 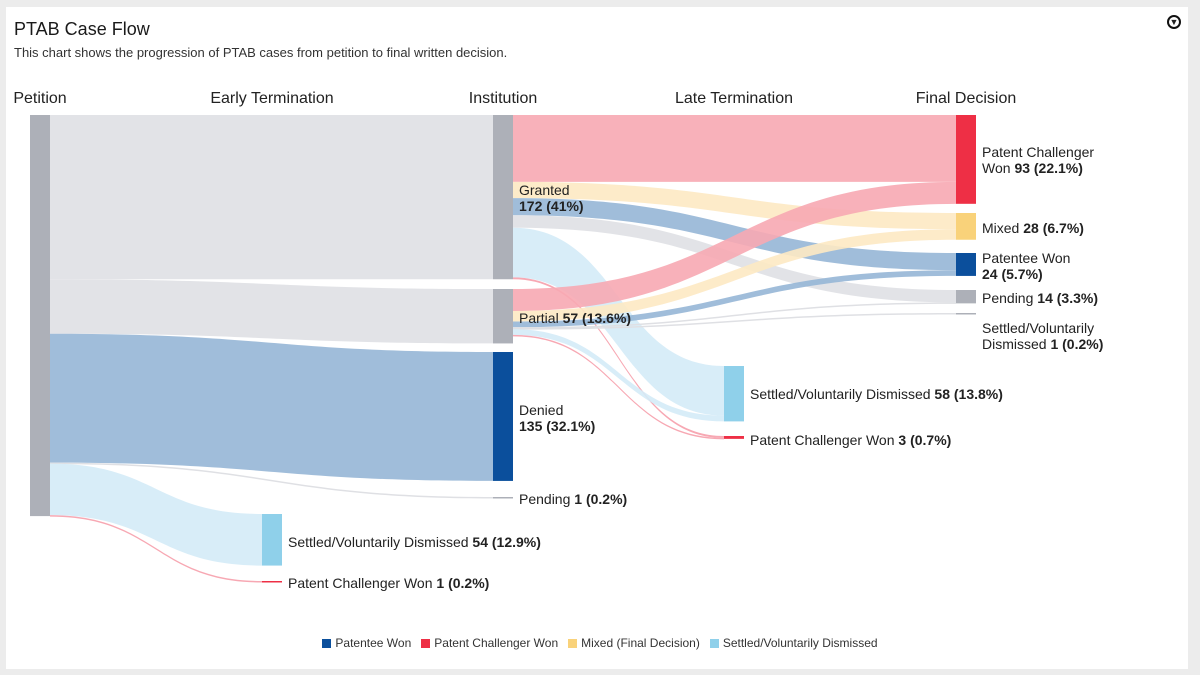 What do you see at coordinates (557, 426) in the screenshot?
I see `node-label-value: 135 (32.1%)` at bounding box center [557, 426].